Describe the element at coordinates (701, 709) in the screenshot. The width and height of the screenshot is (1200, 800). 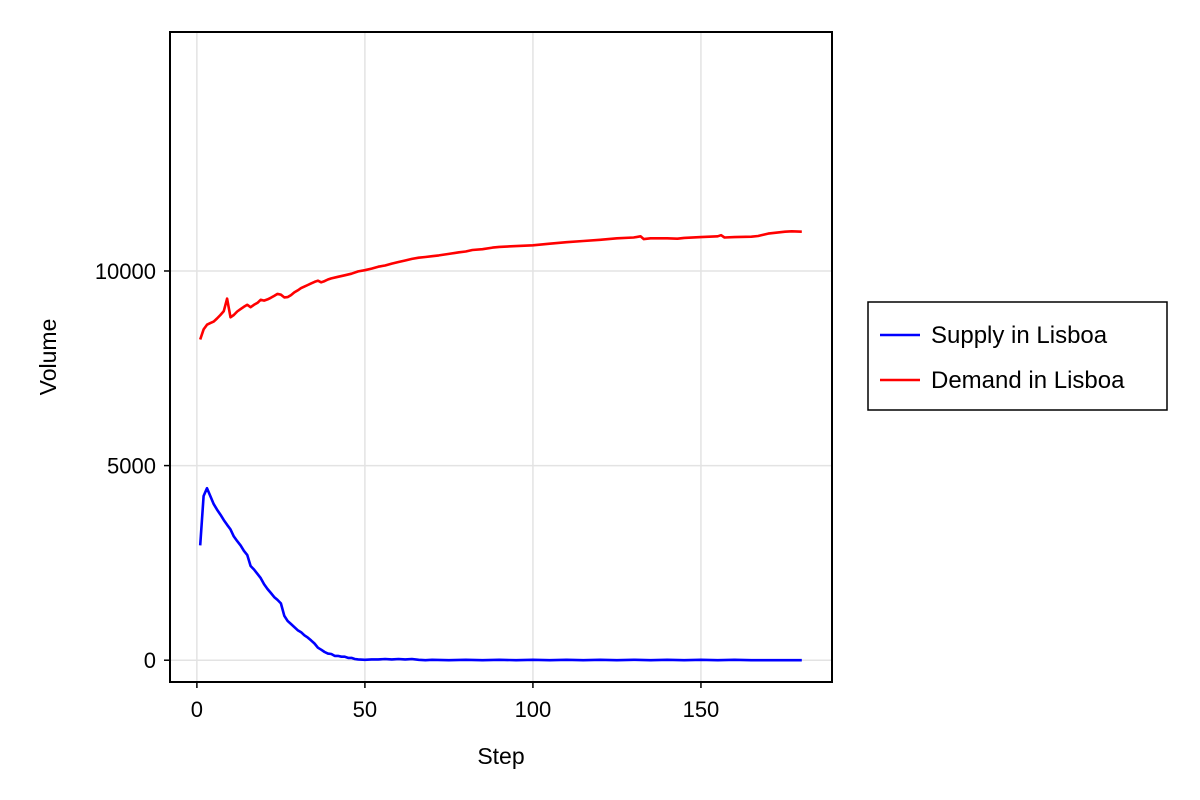
I see `x-tick-label: 150` at that location.